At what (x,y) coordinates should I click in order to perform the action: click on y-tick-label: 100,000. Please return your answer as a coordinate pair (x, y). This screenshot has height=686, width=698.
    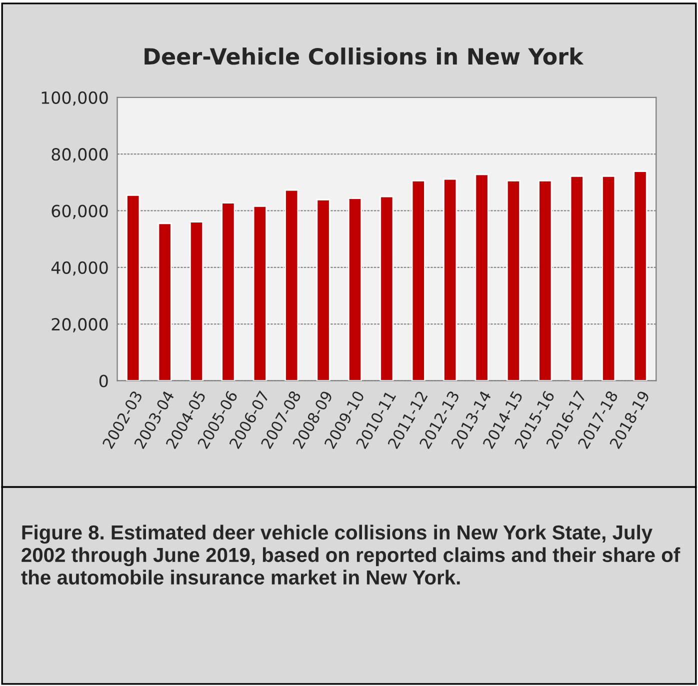
    Looking at the image, I should click on (75, 98).